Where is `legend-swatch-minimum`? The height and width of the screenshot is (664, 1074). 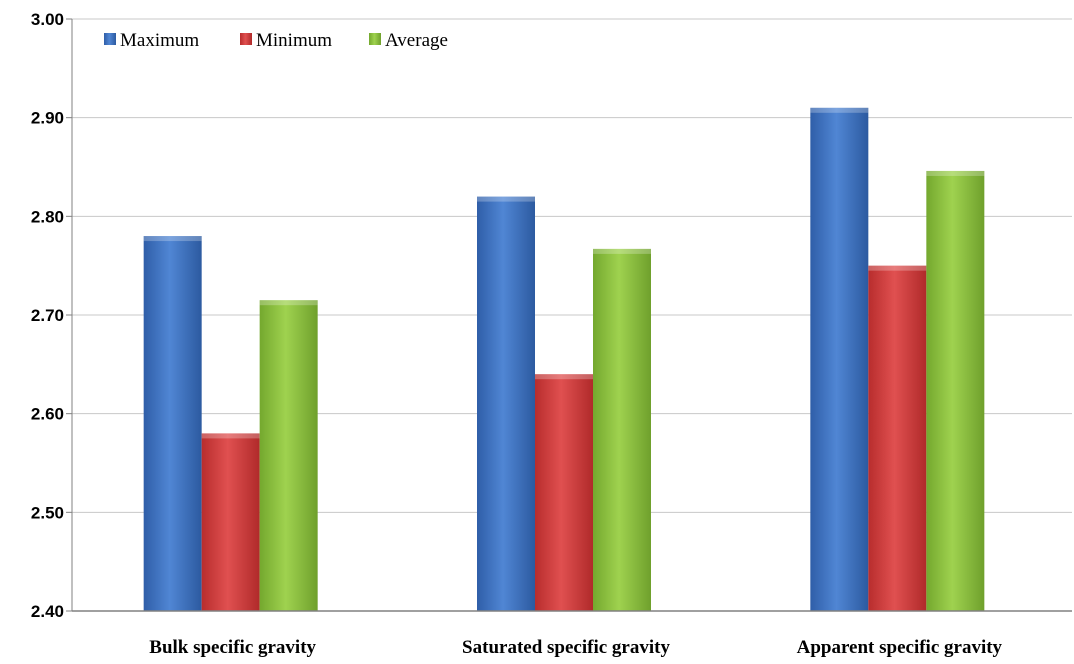 legend-swatch-minimum is located at coordinates (246, 39).